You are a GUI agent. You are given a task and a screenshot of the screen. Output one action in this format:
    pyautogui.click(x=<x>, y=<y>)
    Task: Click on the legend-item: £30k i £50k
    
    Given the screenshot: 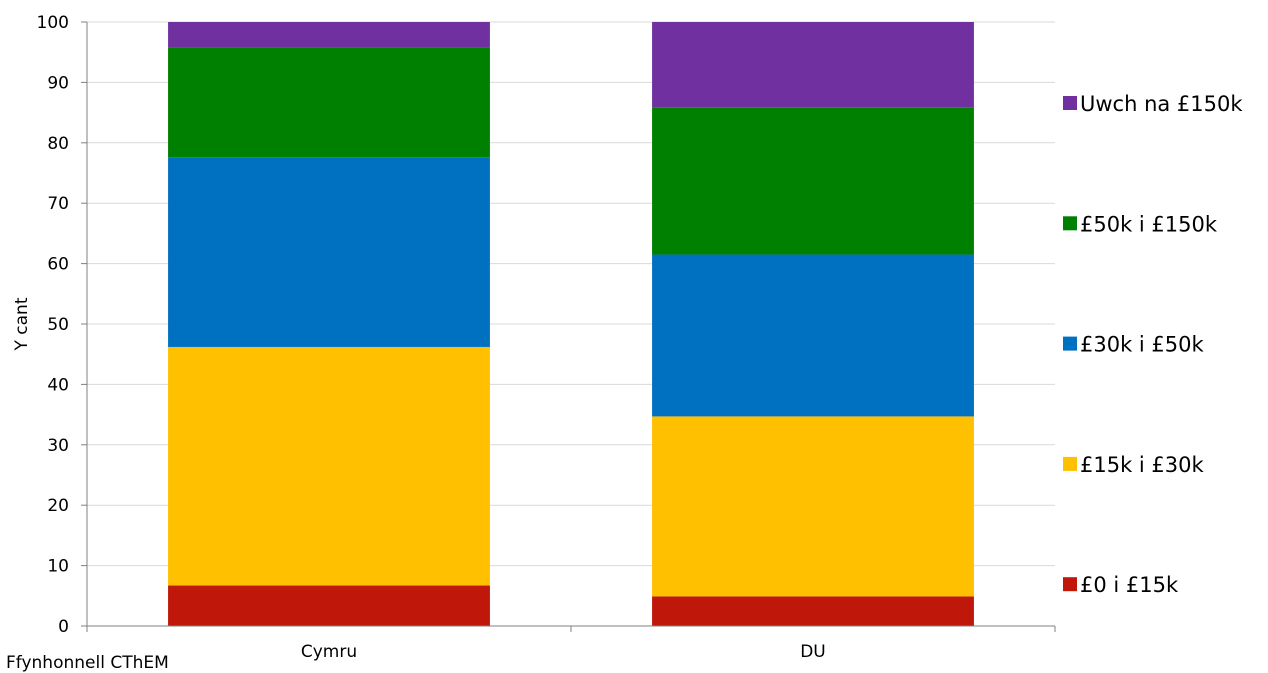 What is the action you would take?
    pyautogui.click(x=1134, y=345)
    